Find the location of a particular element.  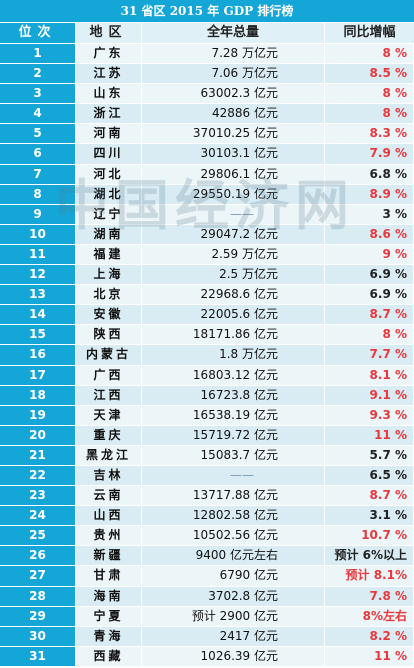

growth-cell: 6.9 % is located at coordinates (369, 275).